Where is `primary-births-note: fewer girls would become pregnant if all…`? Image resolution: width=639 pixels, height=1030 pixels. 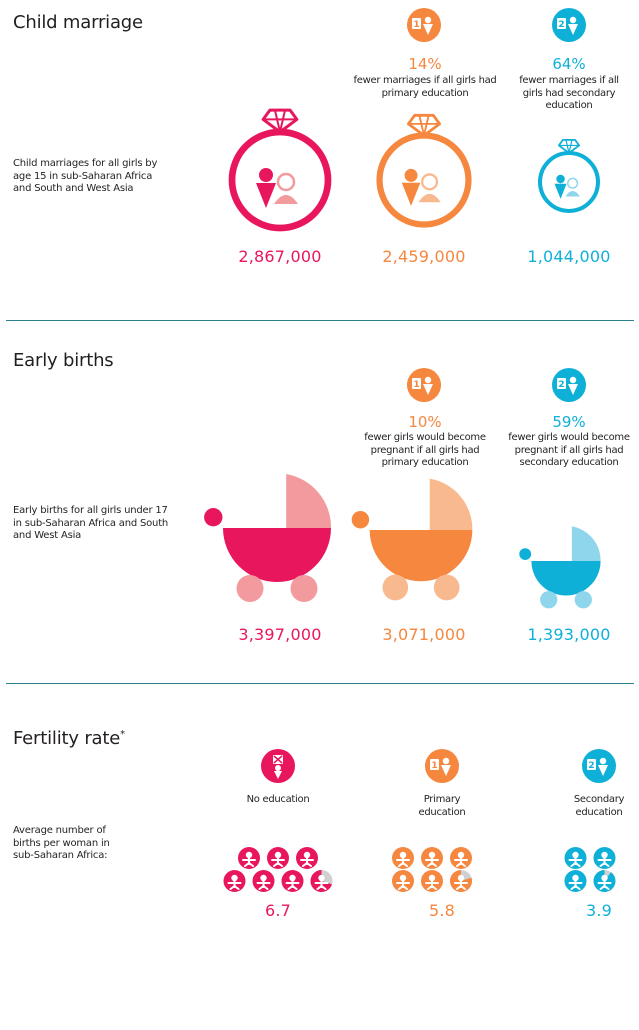 primary-births-note: fewer girls would become pregnant if all… is located at coordinates (425, 450).